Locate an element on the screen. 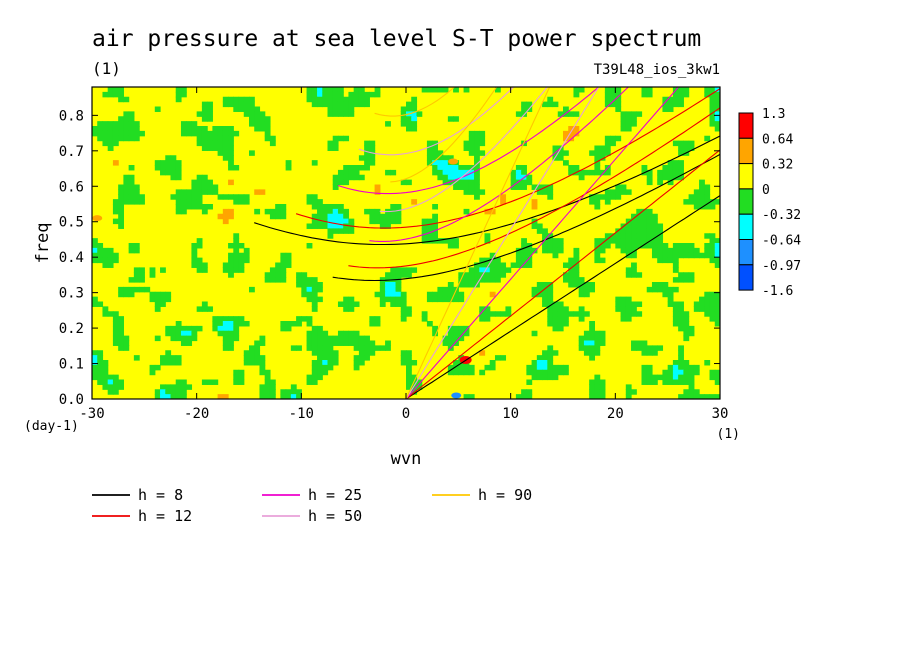  dispersion-curve-h8 is located at coordinates (562, 297).